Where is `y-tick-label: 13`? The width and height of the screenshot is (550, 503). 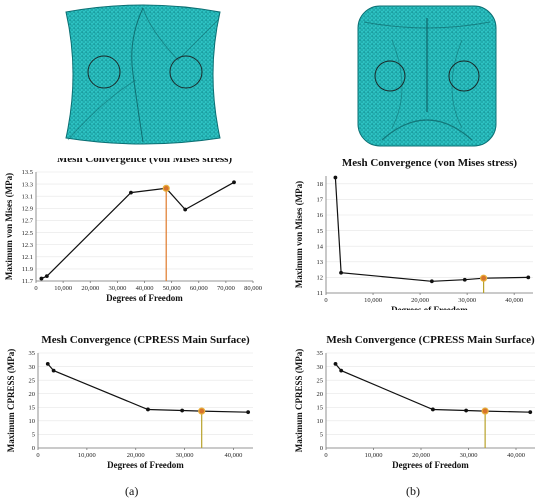 y-tick-label: 13 is located at coordinates (320, 262).